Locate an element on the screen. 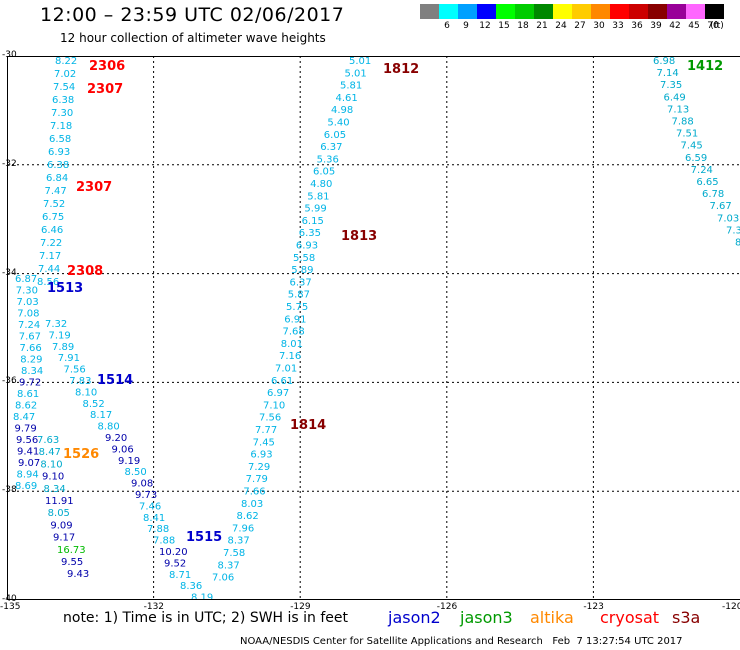  satellite-name-jason3: jason3 is located at coordinates (486, 617).